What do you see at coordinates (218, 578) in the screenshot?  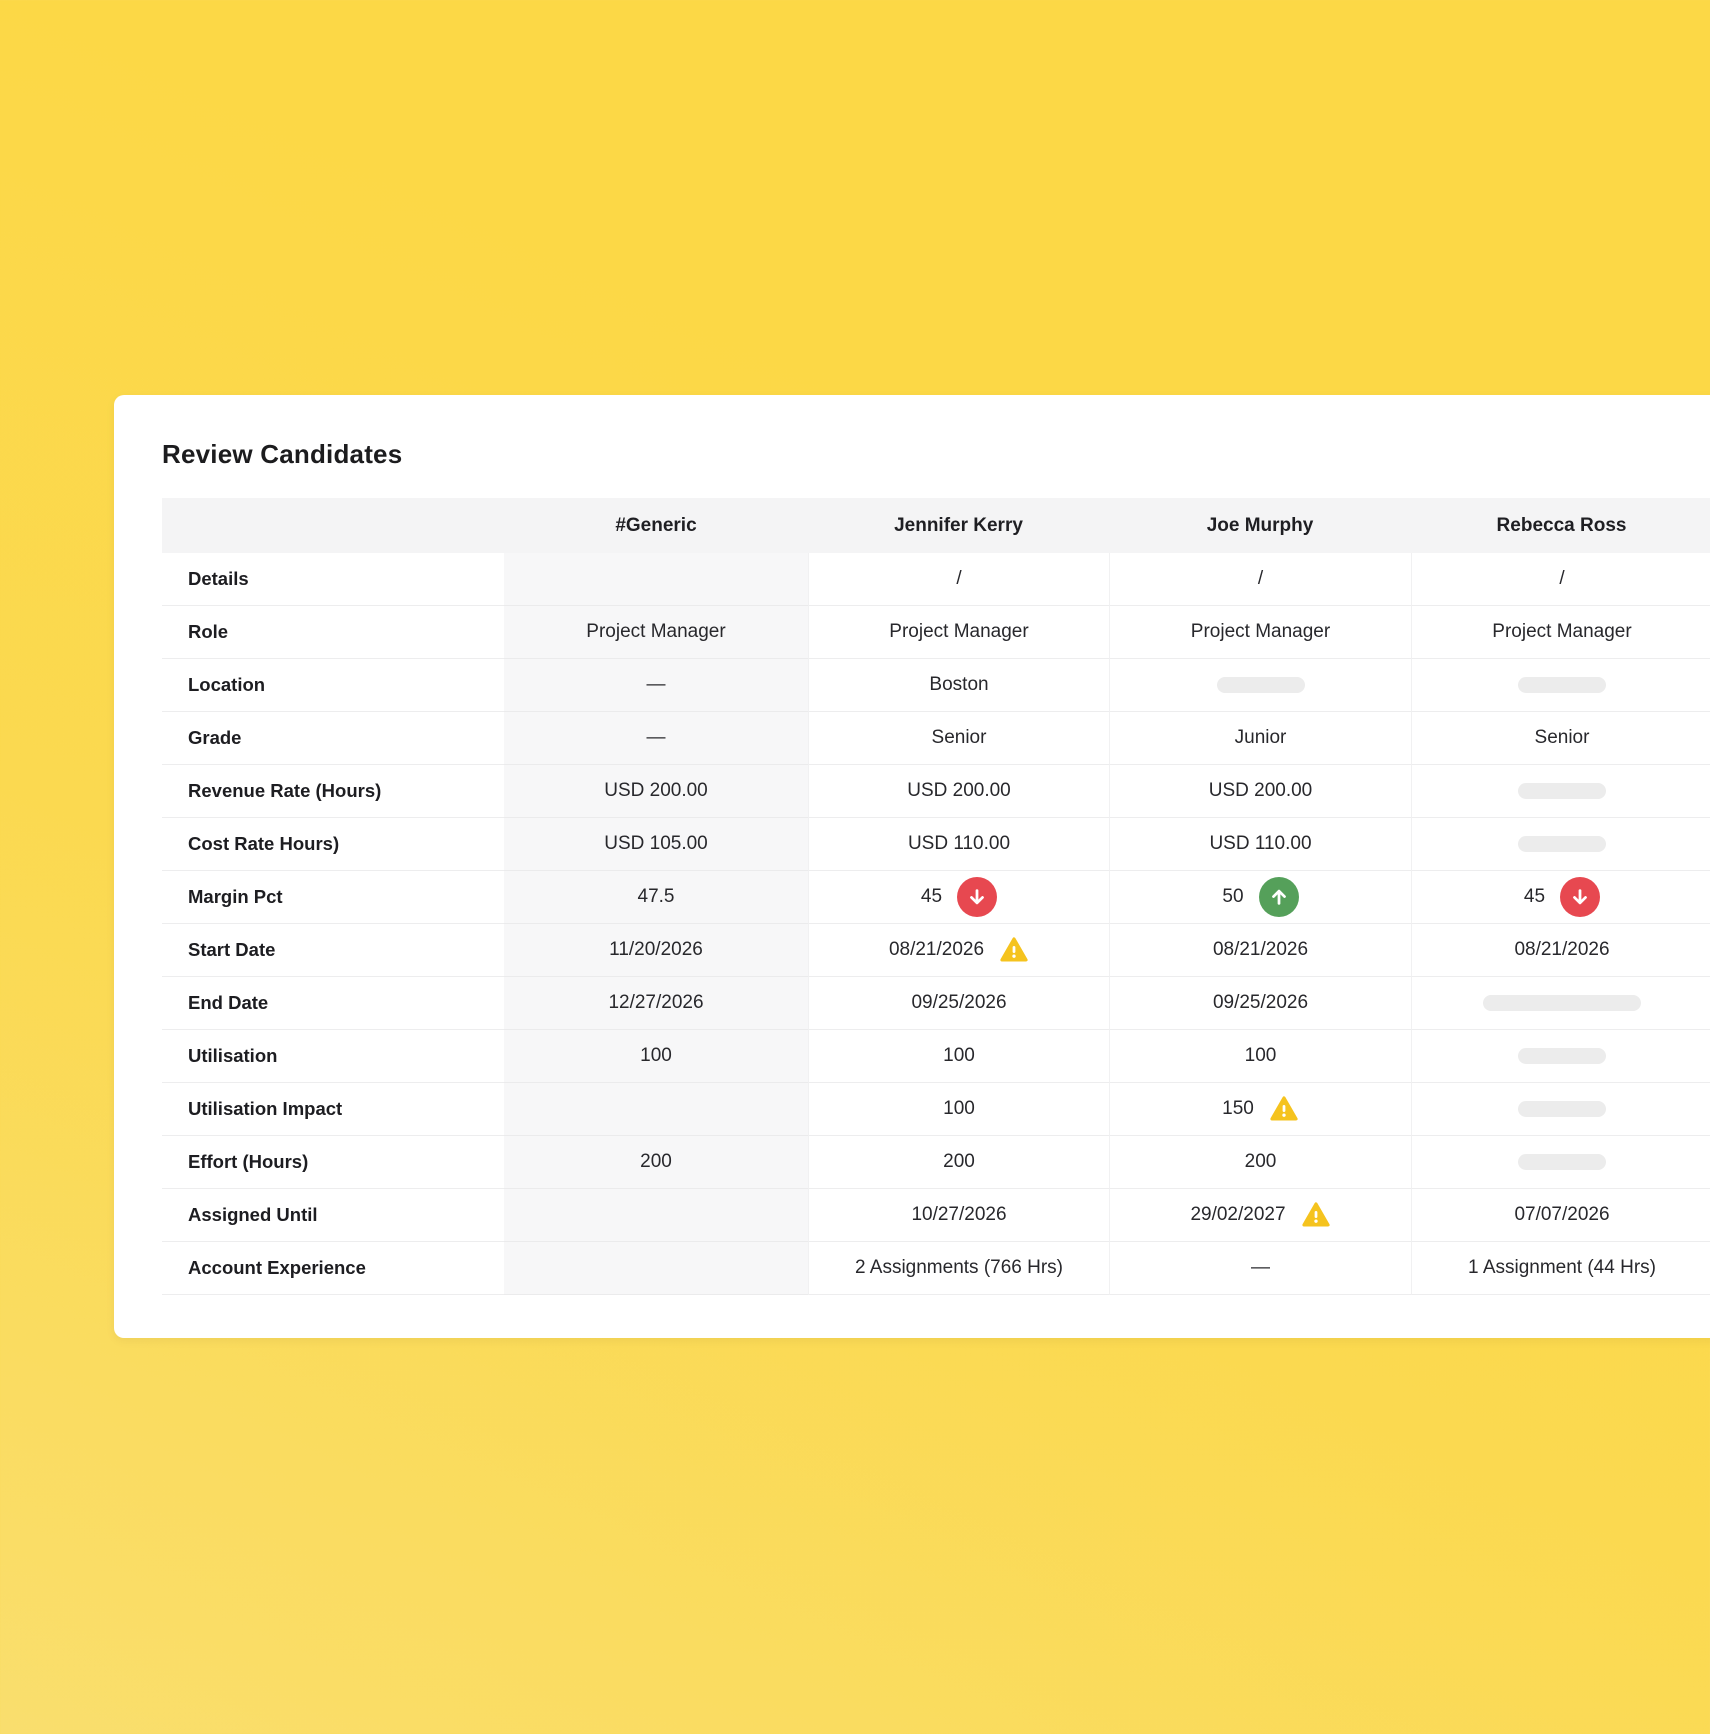 I see `row-label: Details` at bounding box center [218, 578].